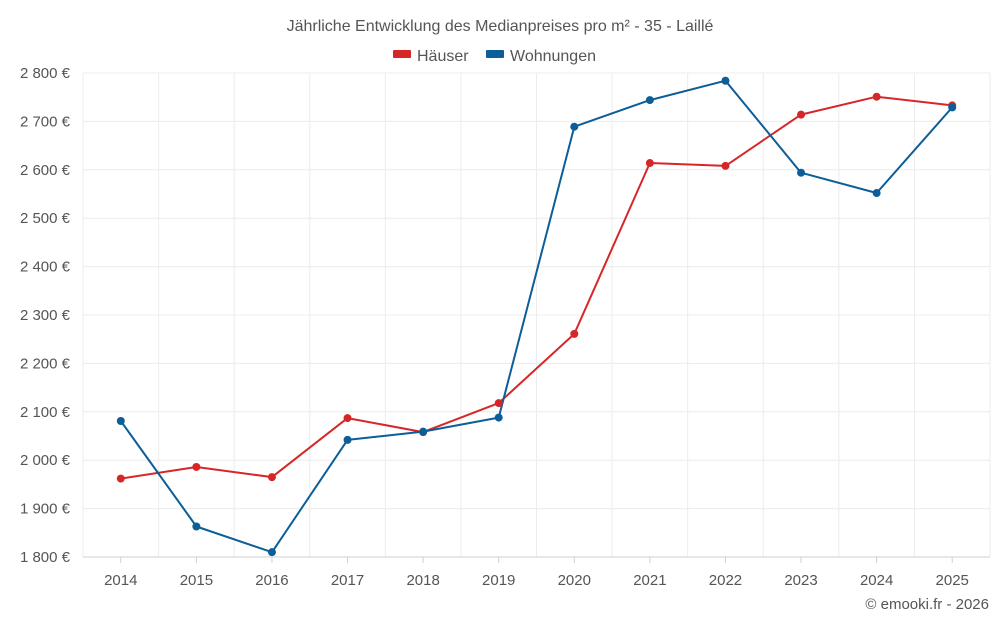 Image resolution: width=1000 pixels, height=630 pixels. I want to click on y-tick-label: 2 700 €, so click(45, 121).